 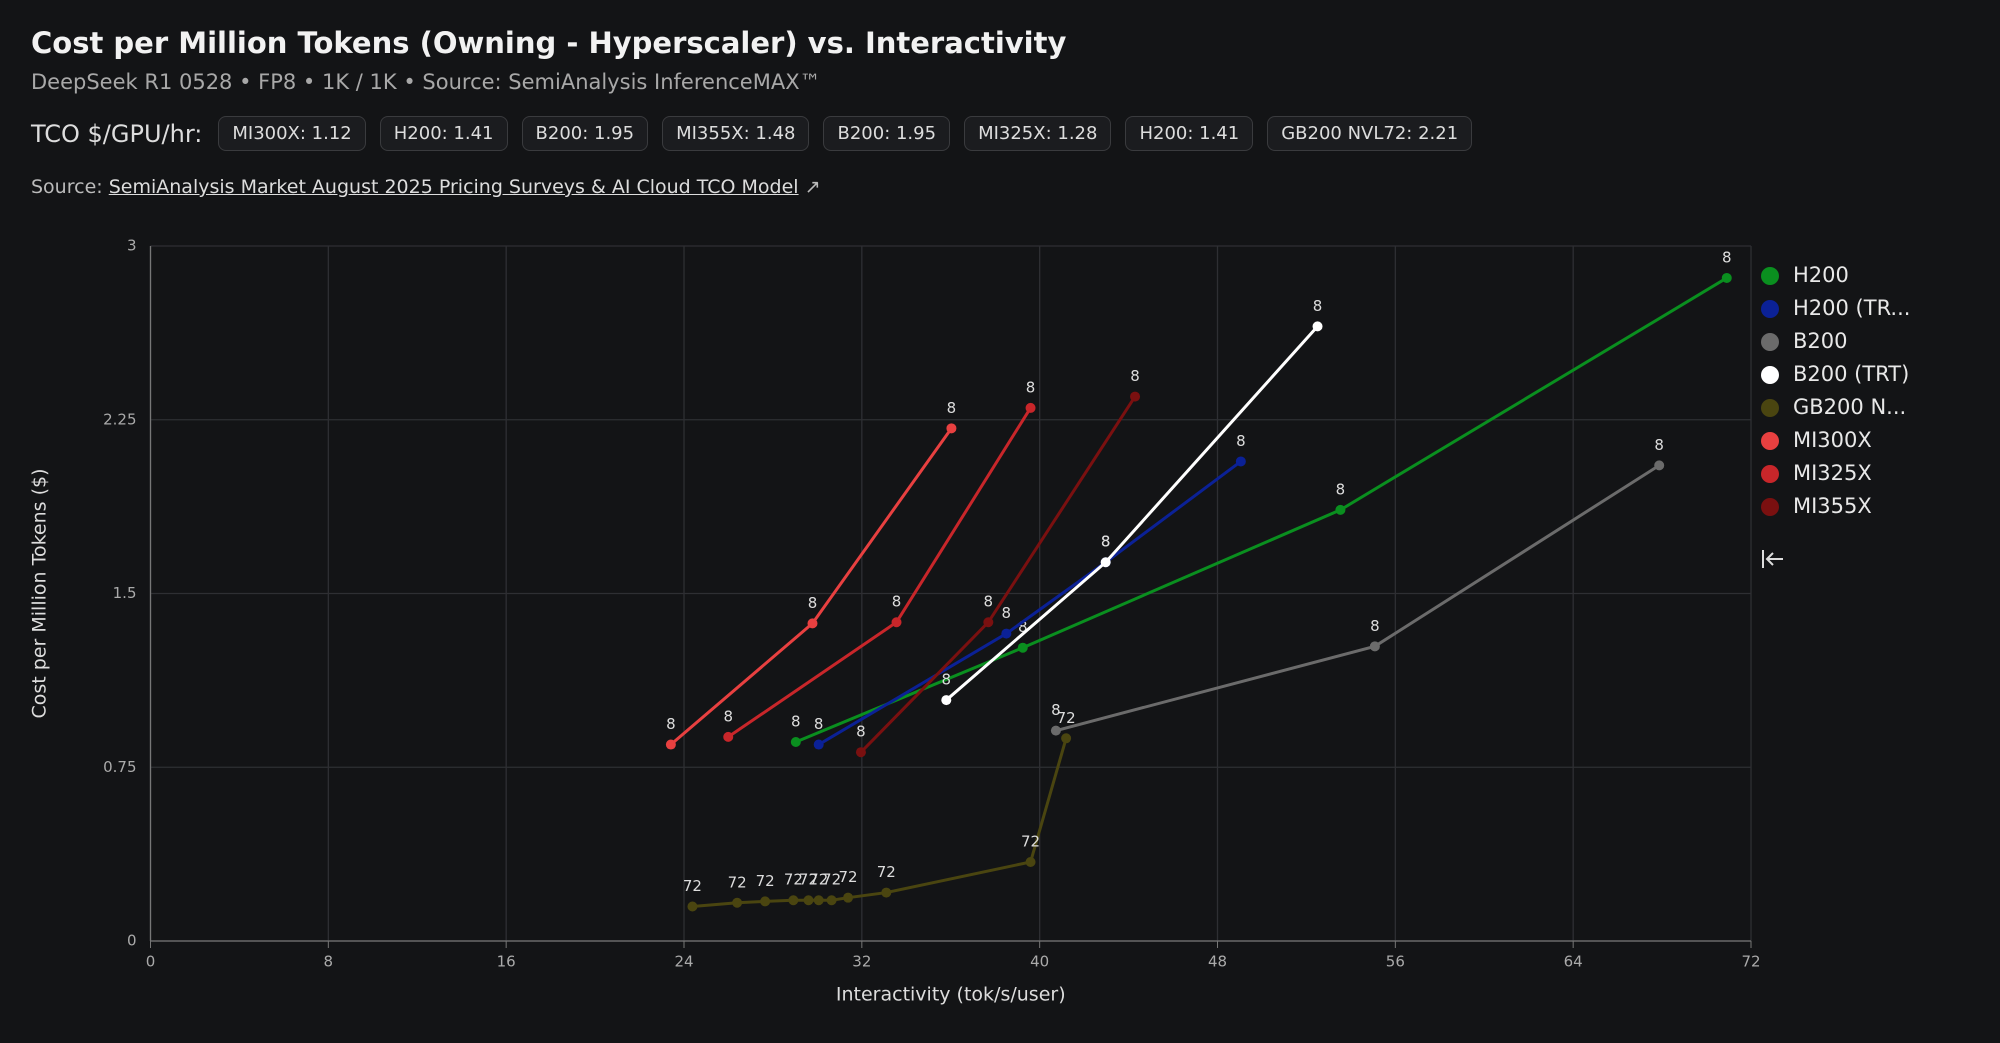 What do you see at coordinates (1750, 962) in the screenshot?
I see `x-tick-label: 72` at bounding box center [1750, 962].